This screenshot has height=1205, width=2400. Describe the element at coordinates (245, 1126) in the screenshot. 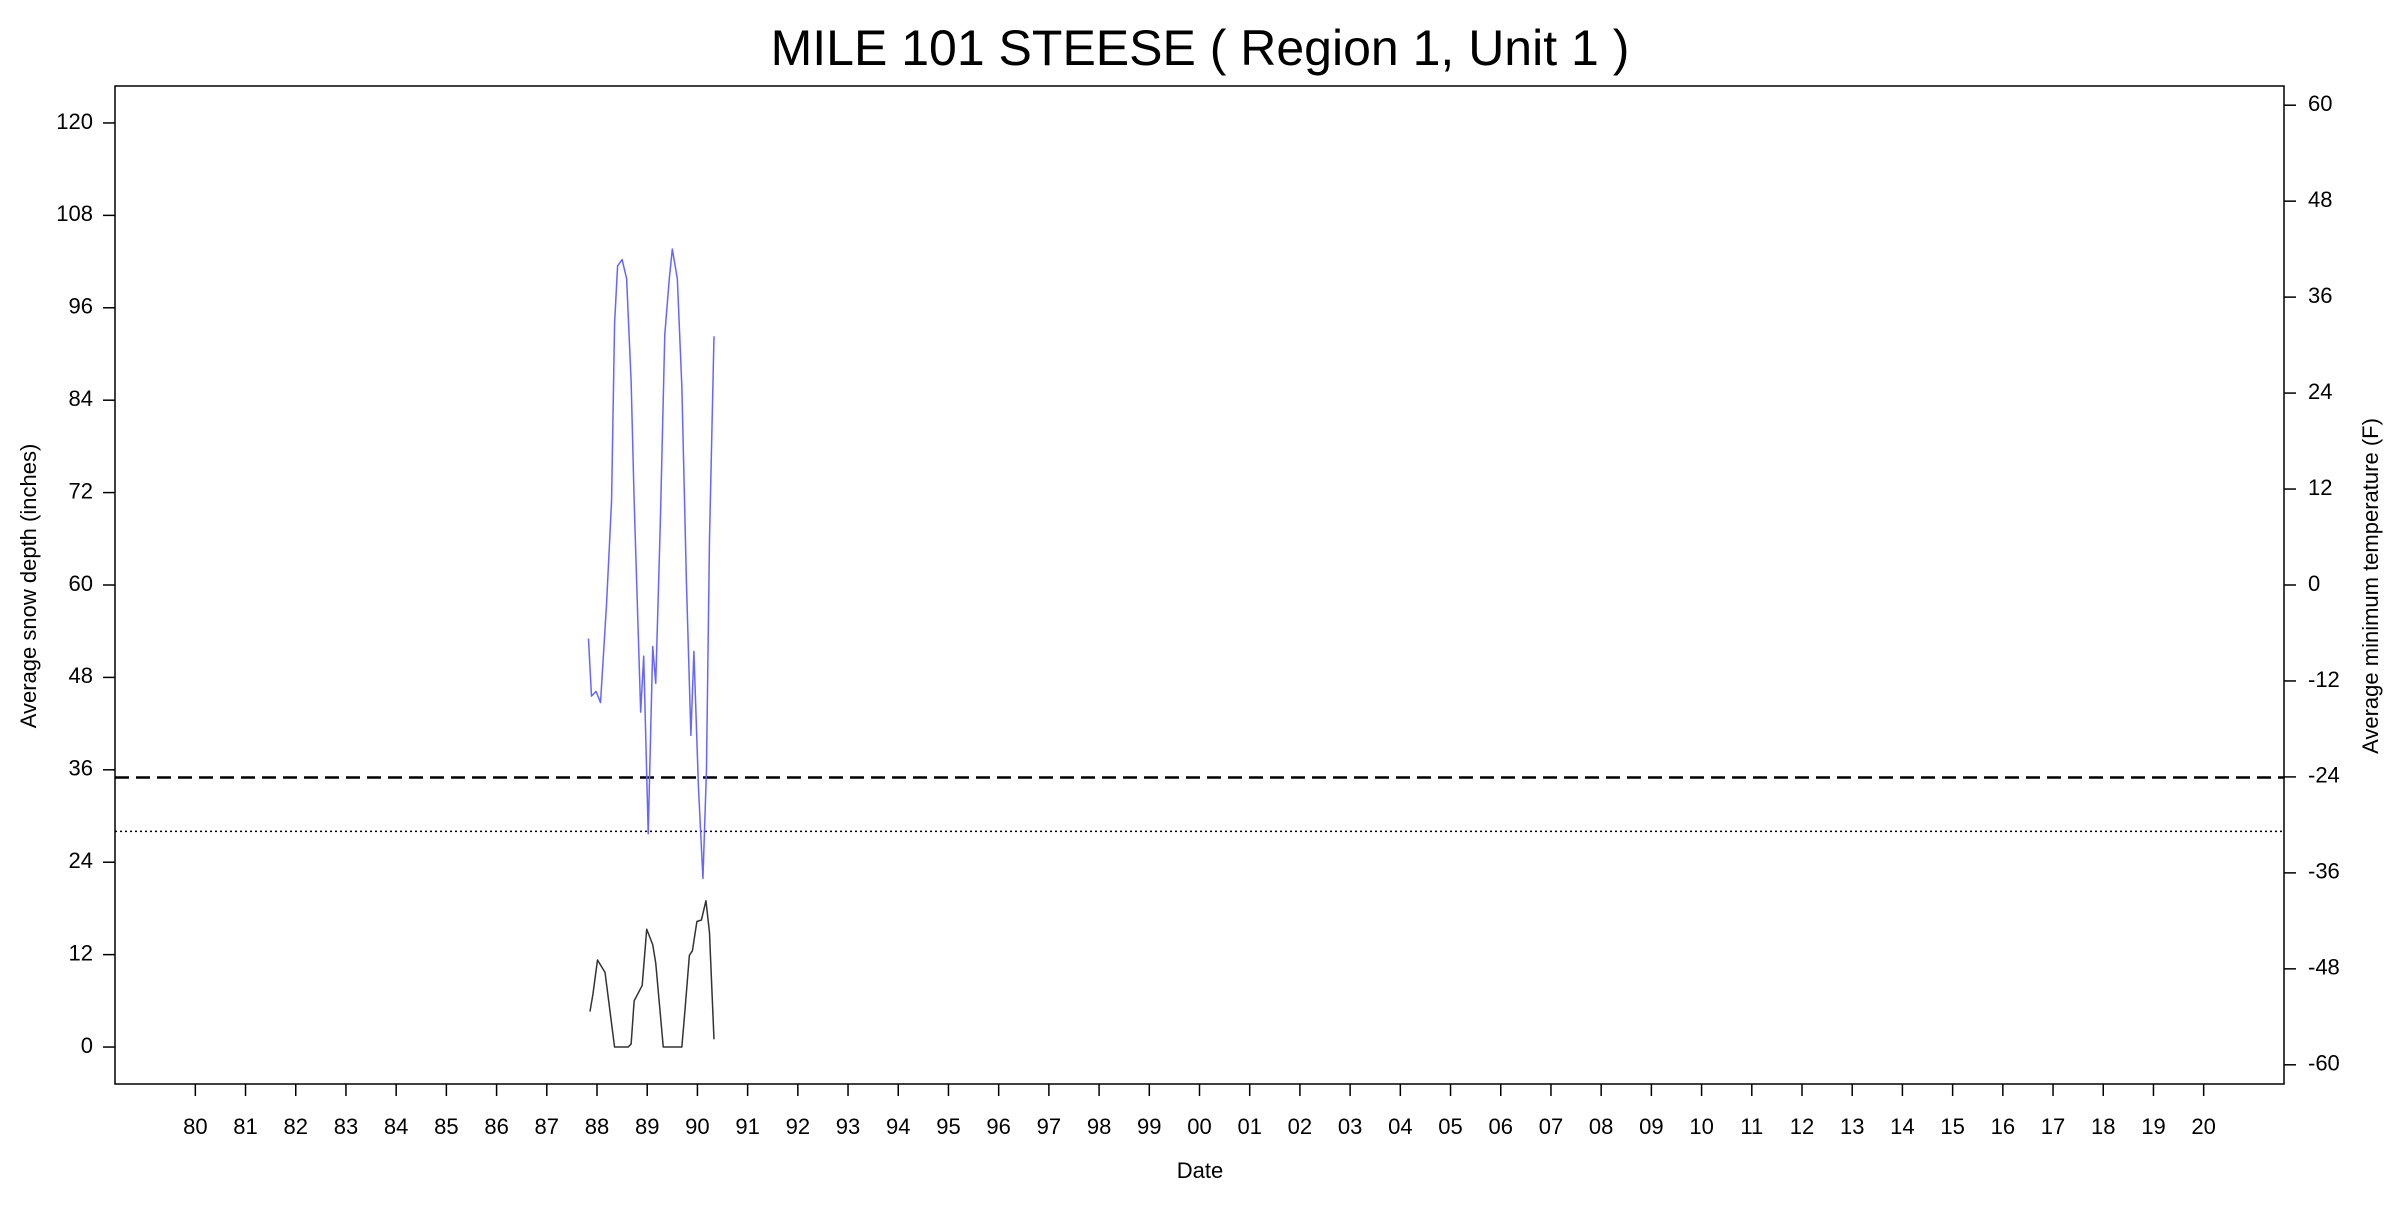

I see `x-tick-label: 81` at that location.